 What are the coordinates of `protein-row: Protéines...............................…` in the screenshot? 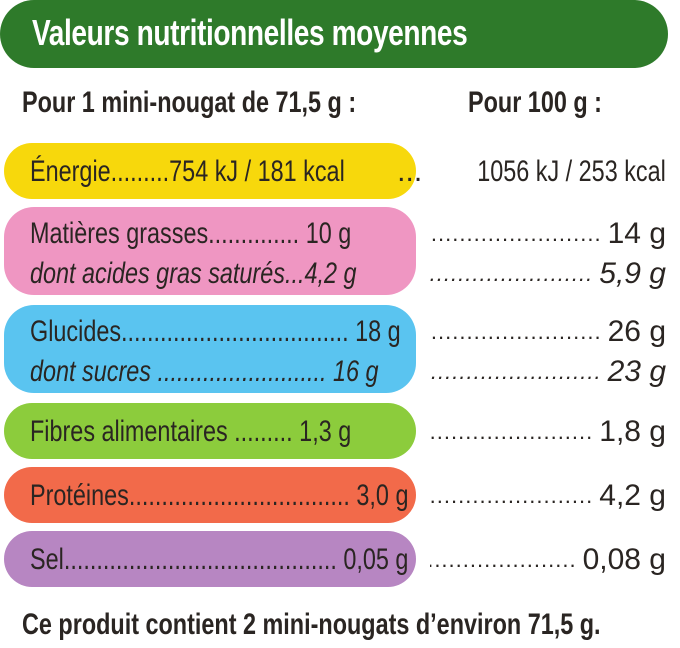 It's located at (219, 495).